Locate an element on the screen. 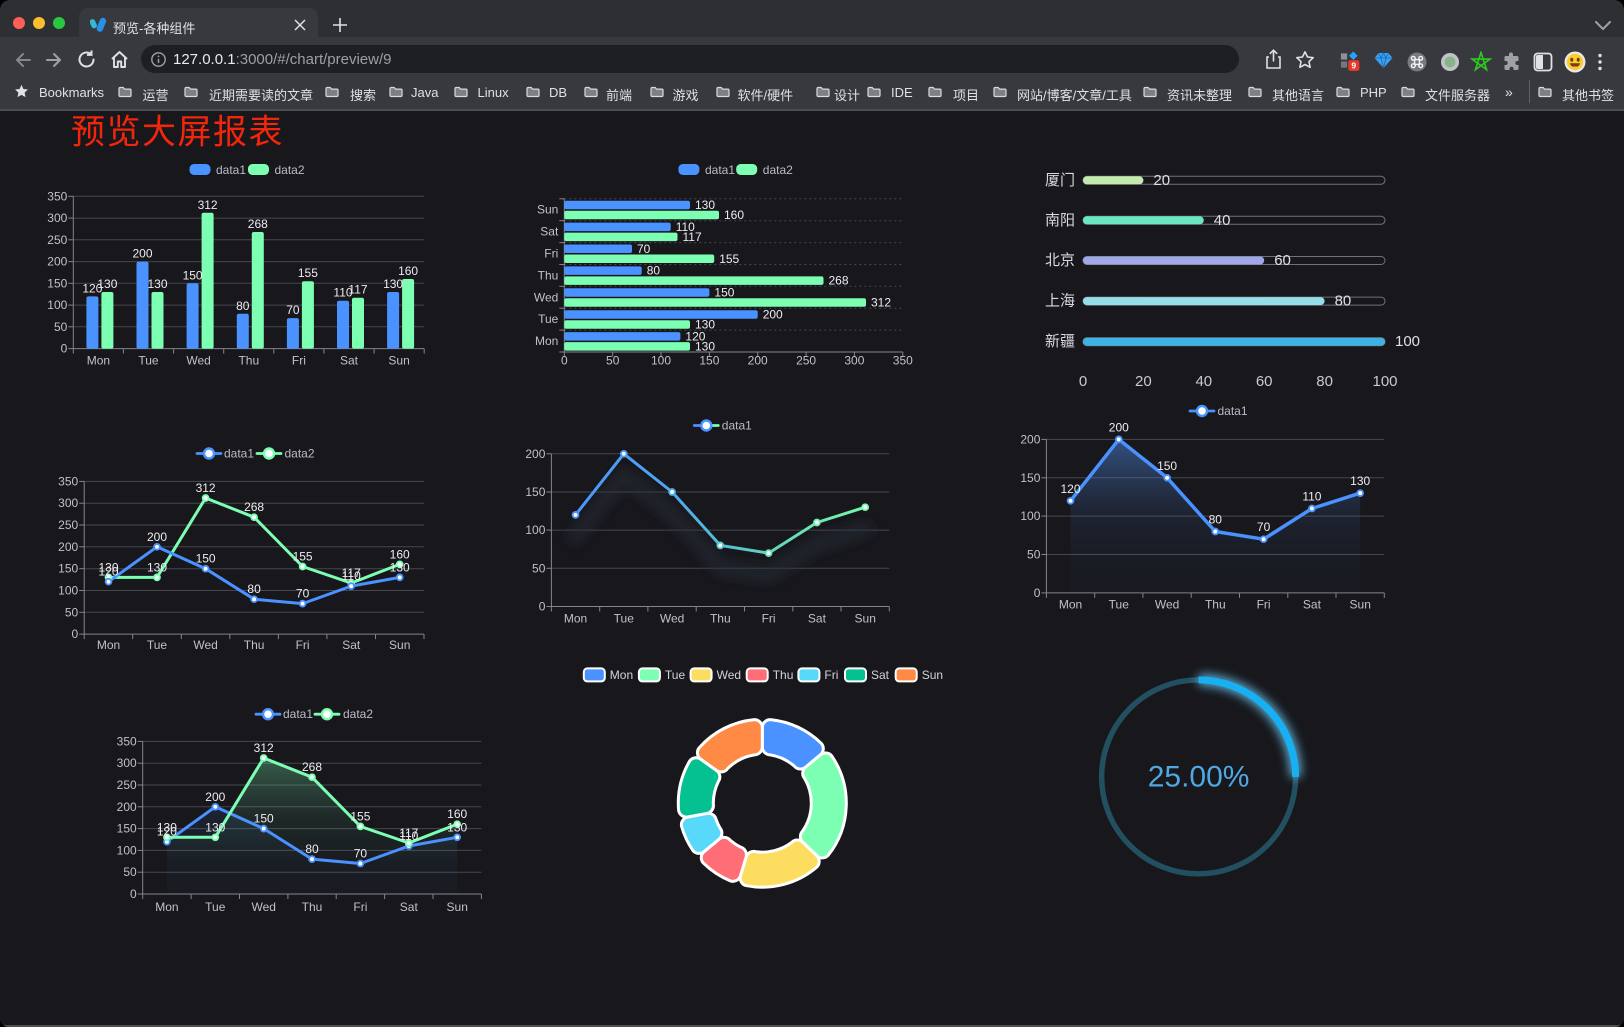  svg-text: 40 is located at coordinates (1203, 381).